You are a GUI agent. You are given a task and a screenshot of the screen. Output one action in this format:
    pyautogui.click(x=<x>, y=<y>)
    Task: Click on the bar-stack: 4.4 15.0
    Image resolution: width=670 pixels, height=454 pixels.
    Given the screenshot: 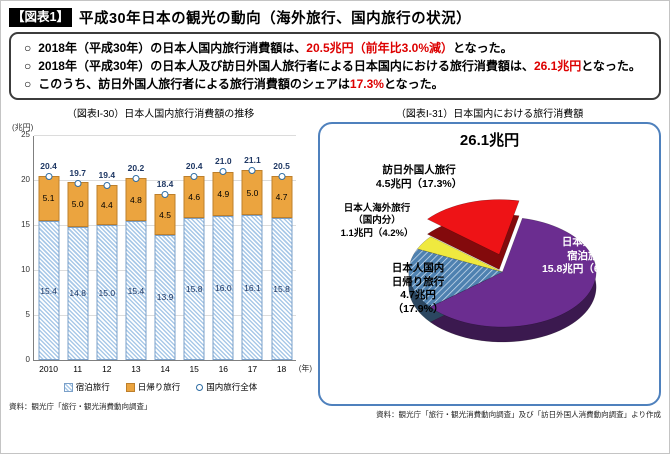 What is the action you would take?
    pyautogui.click(x=107, y=272)
    